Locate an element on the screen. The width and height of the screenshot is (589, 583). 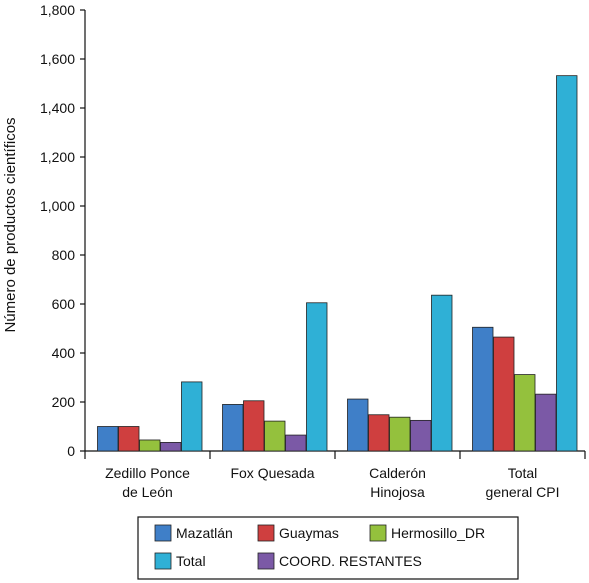
x-tick-label: Calderón is located at coordinates (397, 473).